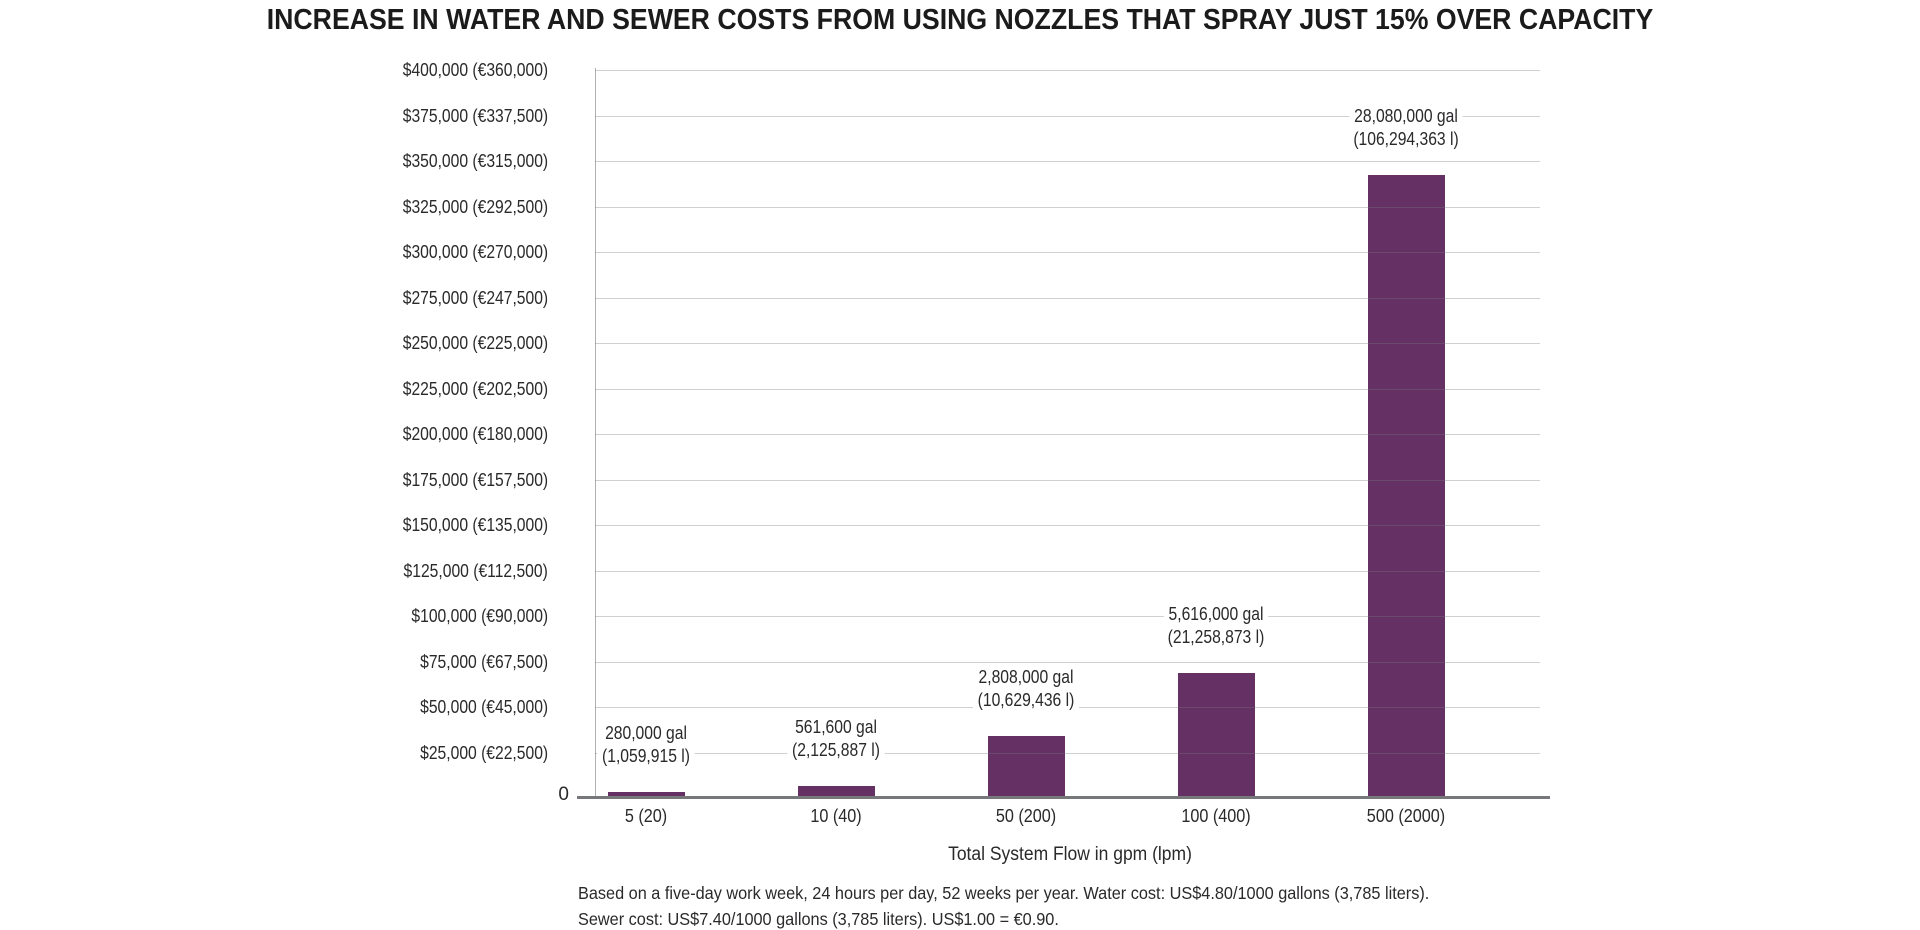 Image resolution: width=1920 pixels, height=930 pixels. I want to click on y-axis-tick-label: $125,000 (€112,500), so click(475, 571).